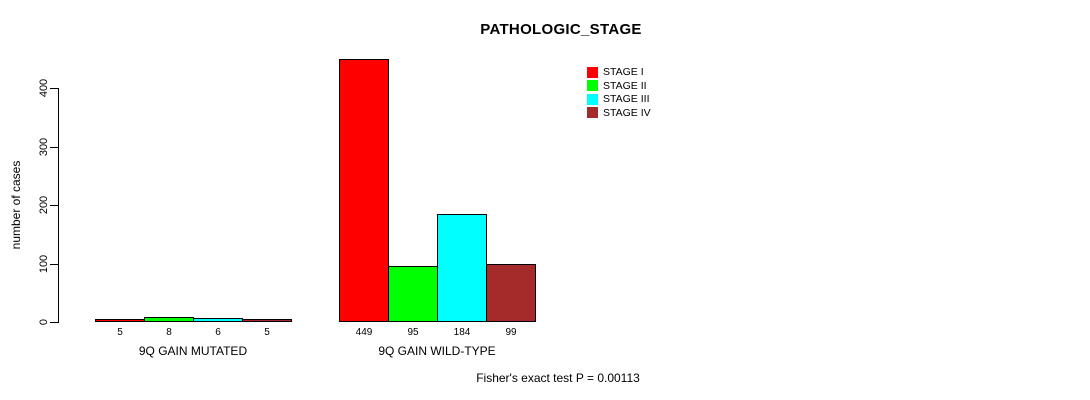 Image resolution: width=1090 pixels, height=400 pixels. I want to click on y-tick-label: 200, so click(44, 205).